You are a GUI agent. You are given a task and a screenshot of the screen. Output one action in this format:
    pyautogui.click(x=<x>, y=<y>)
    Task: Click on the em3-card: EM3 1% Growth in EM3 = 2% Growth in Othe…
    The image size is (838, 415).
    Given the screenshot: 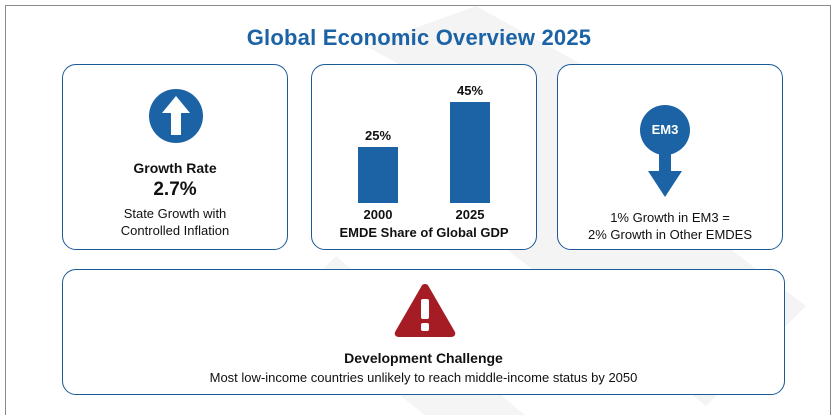 What is the action you would take?
    pyautogui.click(x=670, y=157)
    